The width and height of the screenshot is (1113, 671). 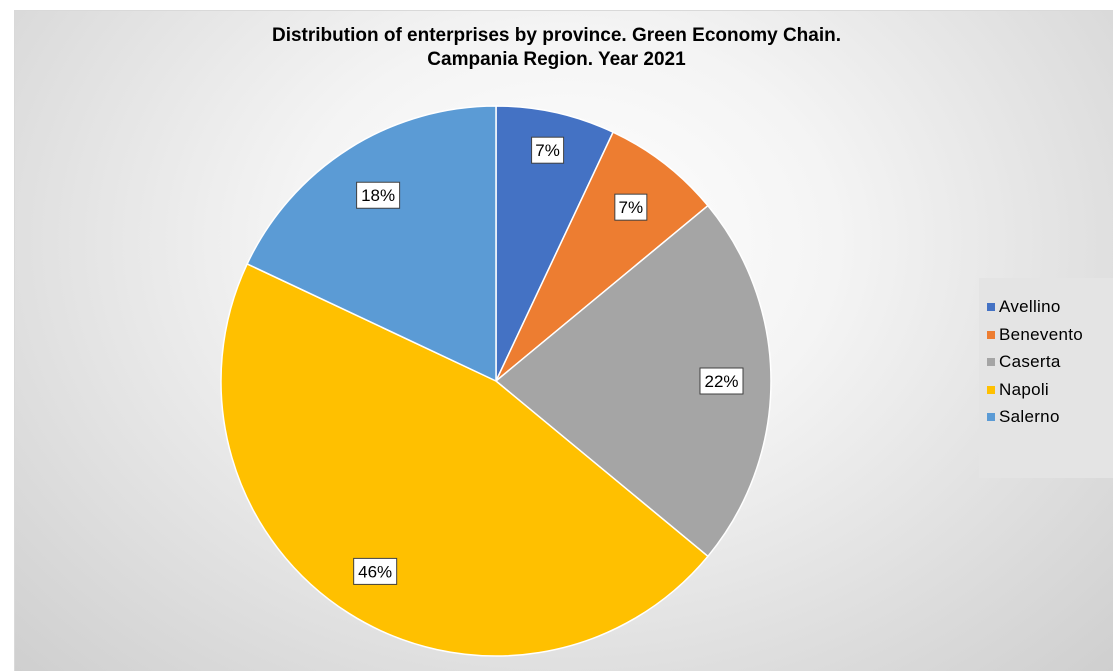 I want to click on data-label-benevento: 7%, so click(x=631, y=207).